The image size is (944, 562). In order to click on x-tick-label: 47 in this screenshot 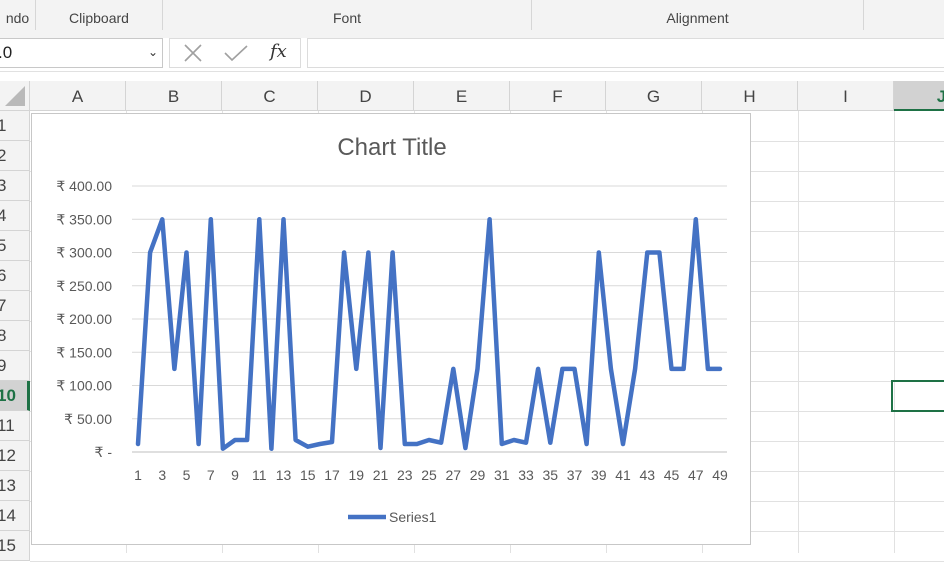, I will do `click(696, 475)`.